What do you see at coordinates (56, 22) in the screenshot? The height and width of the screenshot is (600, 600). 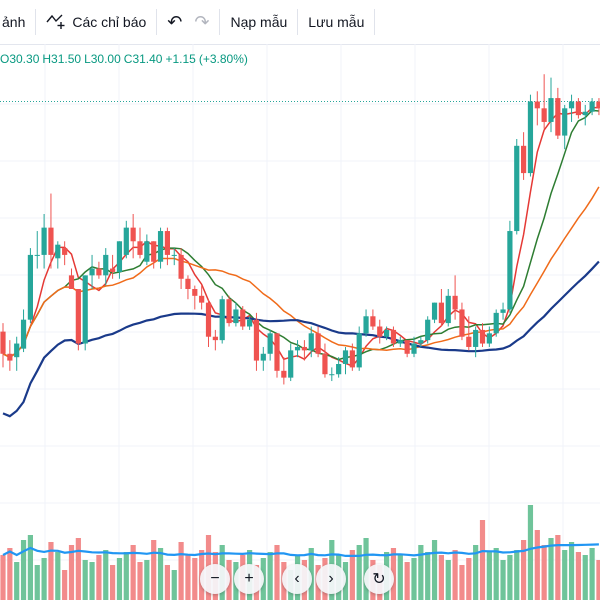 I see `indicators-icon` at bounding box center [56, 22].